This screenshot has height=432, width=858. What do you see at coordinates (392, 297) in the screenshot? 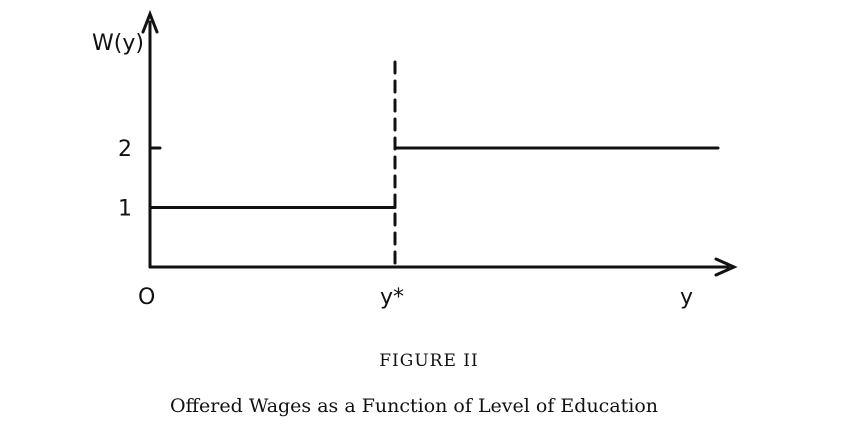
I see `threshold-label: y*` at bounding box center [392, 297].